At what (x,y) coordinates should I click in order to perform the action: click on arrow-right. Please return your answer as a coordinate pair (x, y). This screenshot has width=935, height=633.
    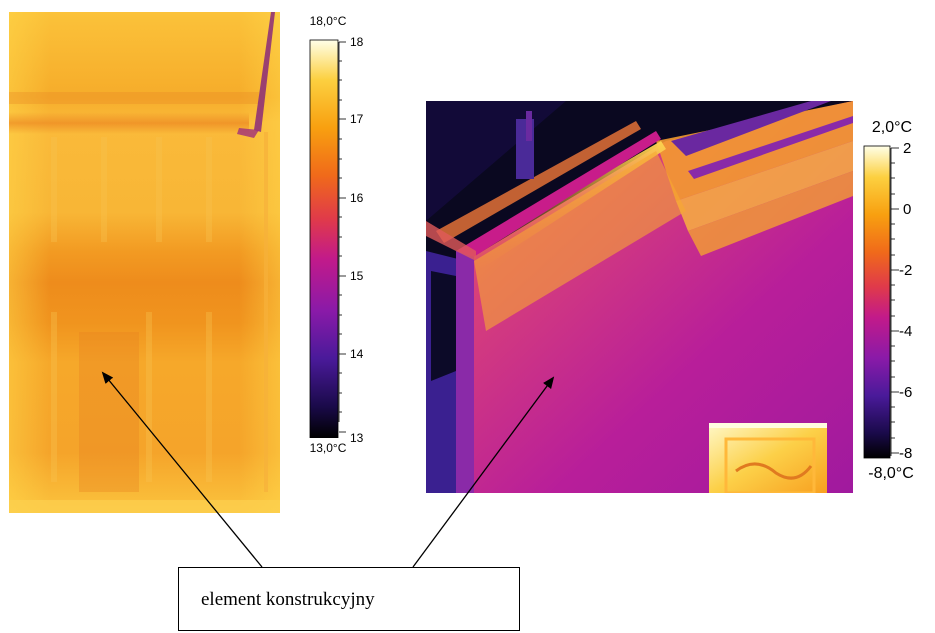
    Looking at the image, I should click on (483, 472).